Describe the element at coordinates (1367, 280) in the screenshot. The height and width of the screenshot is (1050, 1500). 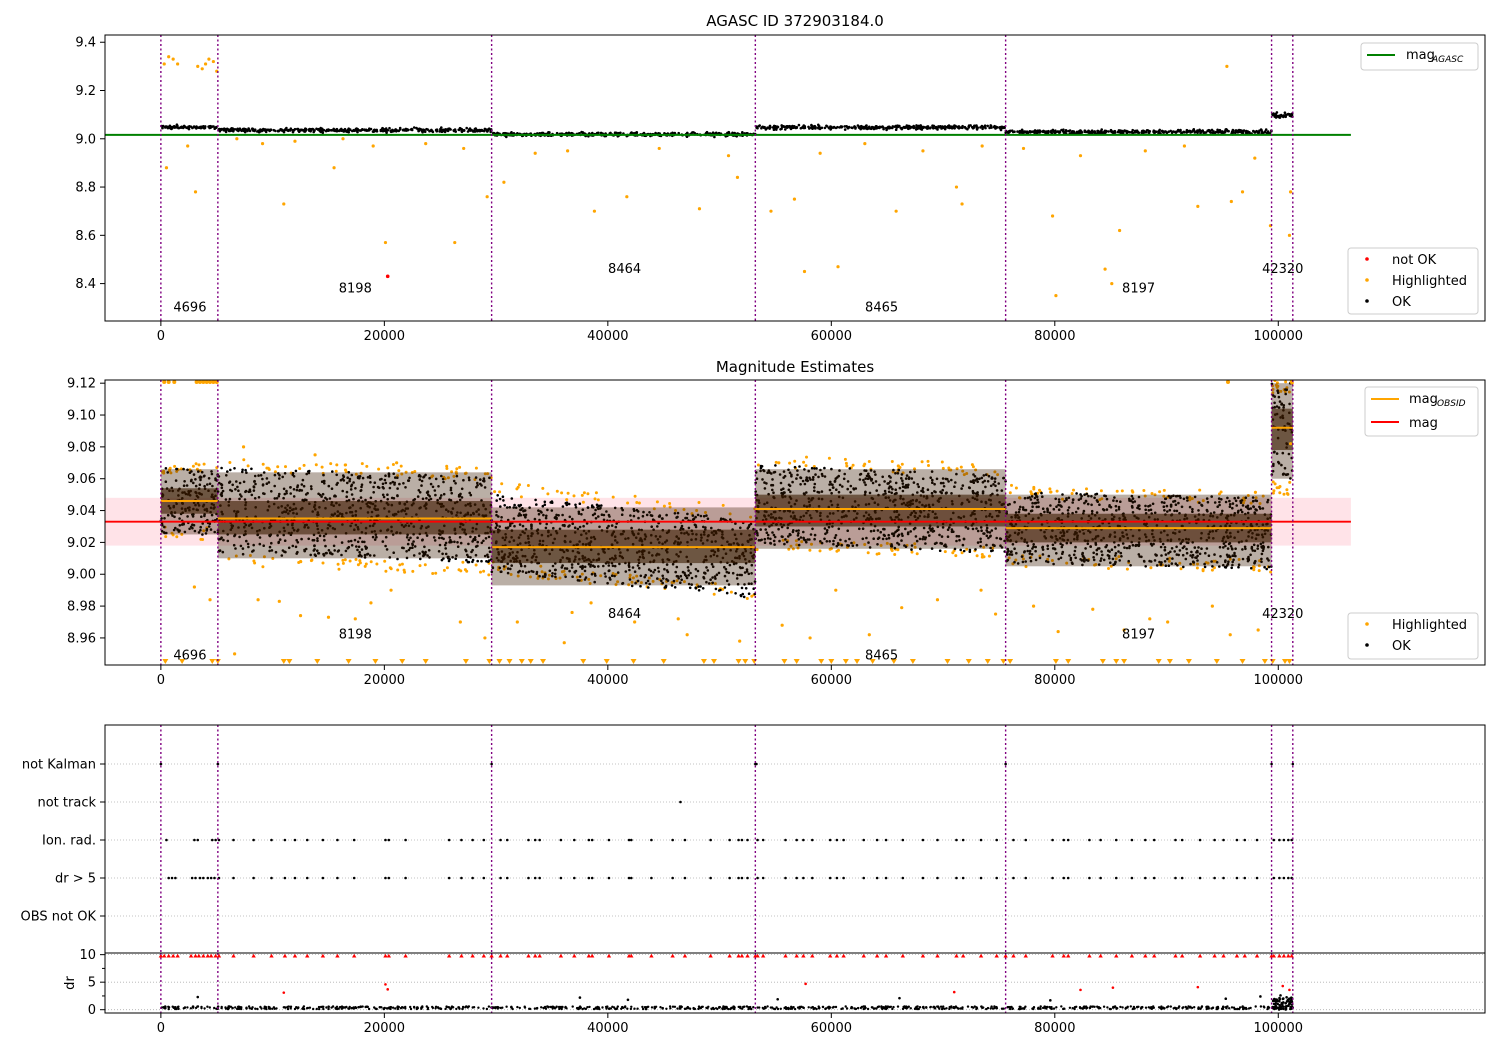
I see `legend-highlighted-swatch` at that location.